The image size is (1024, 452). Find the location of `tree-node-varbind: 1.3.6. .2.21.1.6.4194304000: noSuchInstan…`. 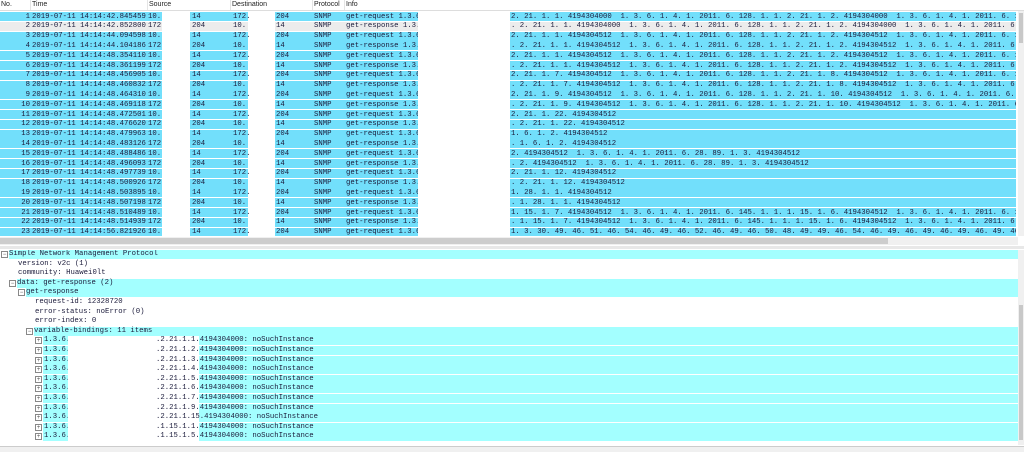

tree-node-varbind: 1.3.6. .2.21.1.6.4194304000: noSuchInstan… is located at coordinates (530, 389).